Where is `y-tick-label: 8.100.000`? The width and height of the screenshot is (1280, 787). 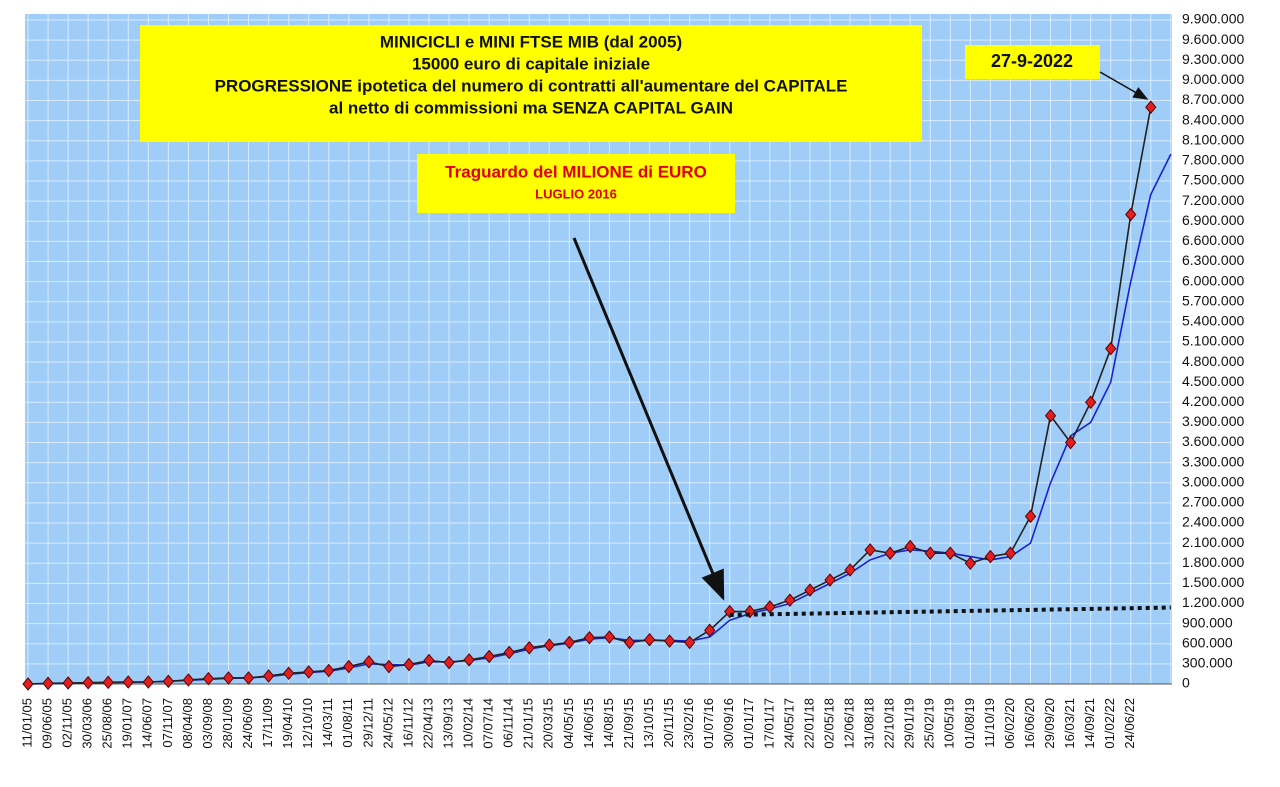 y-tick-label: 8.100.000 is located at coordinates (1213, 139).